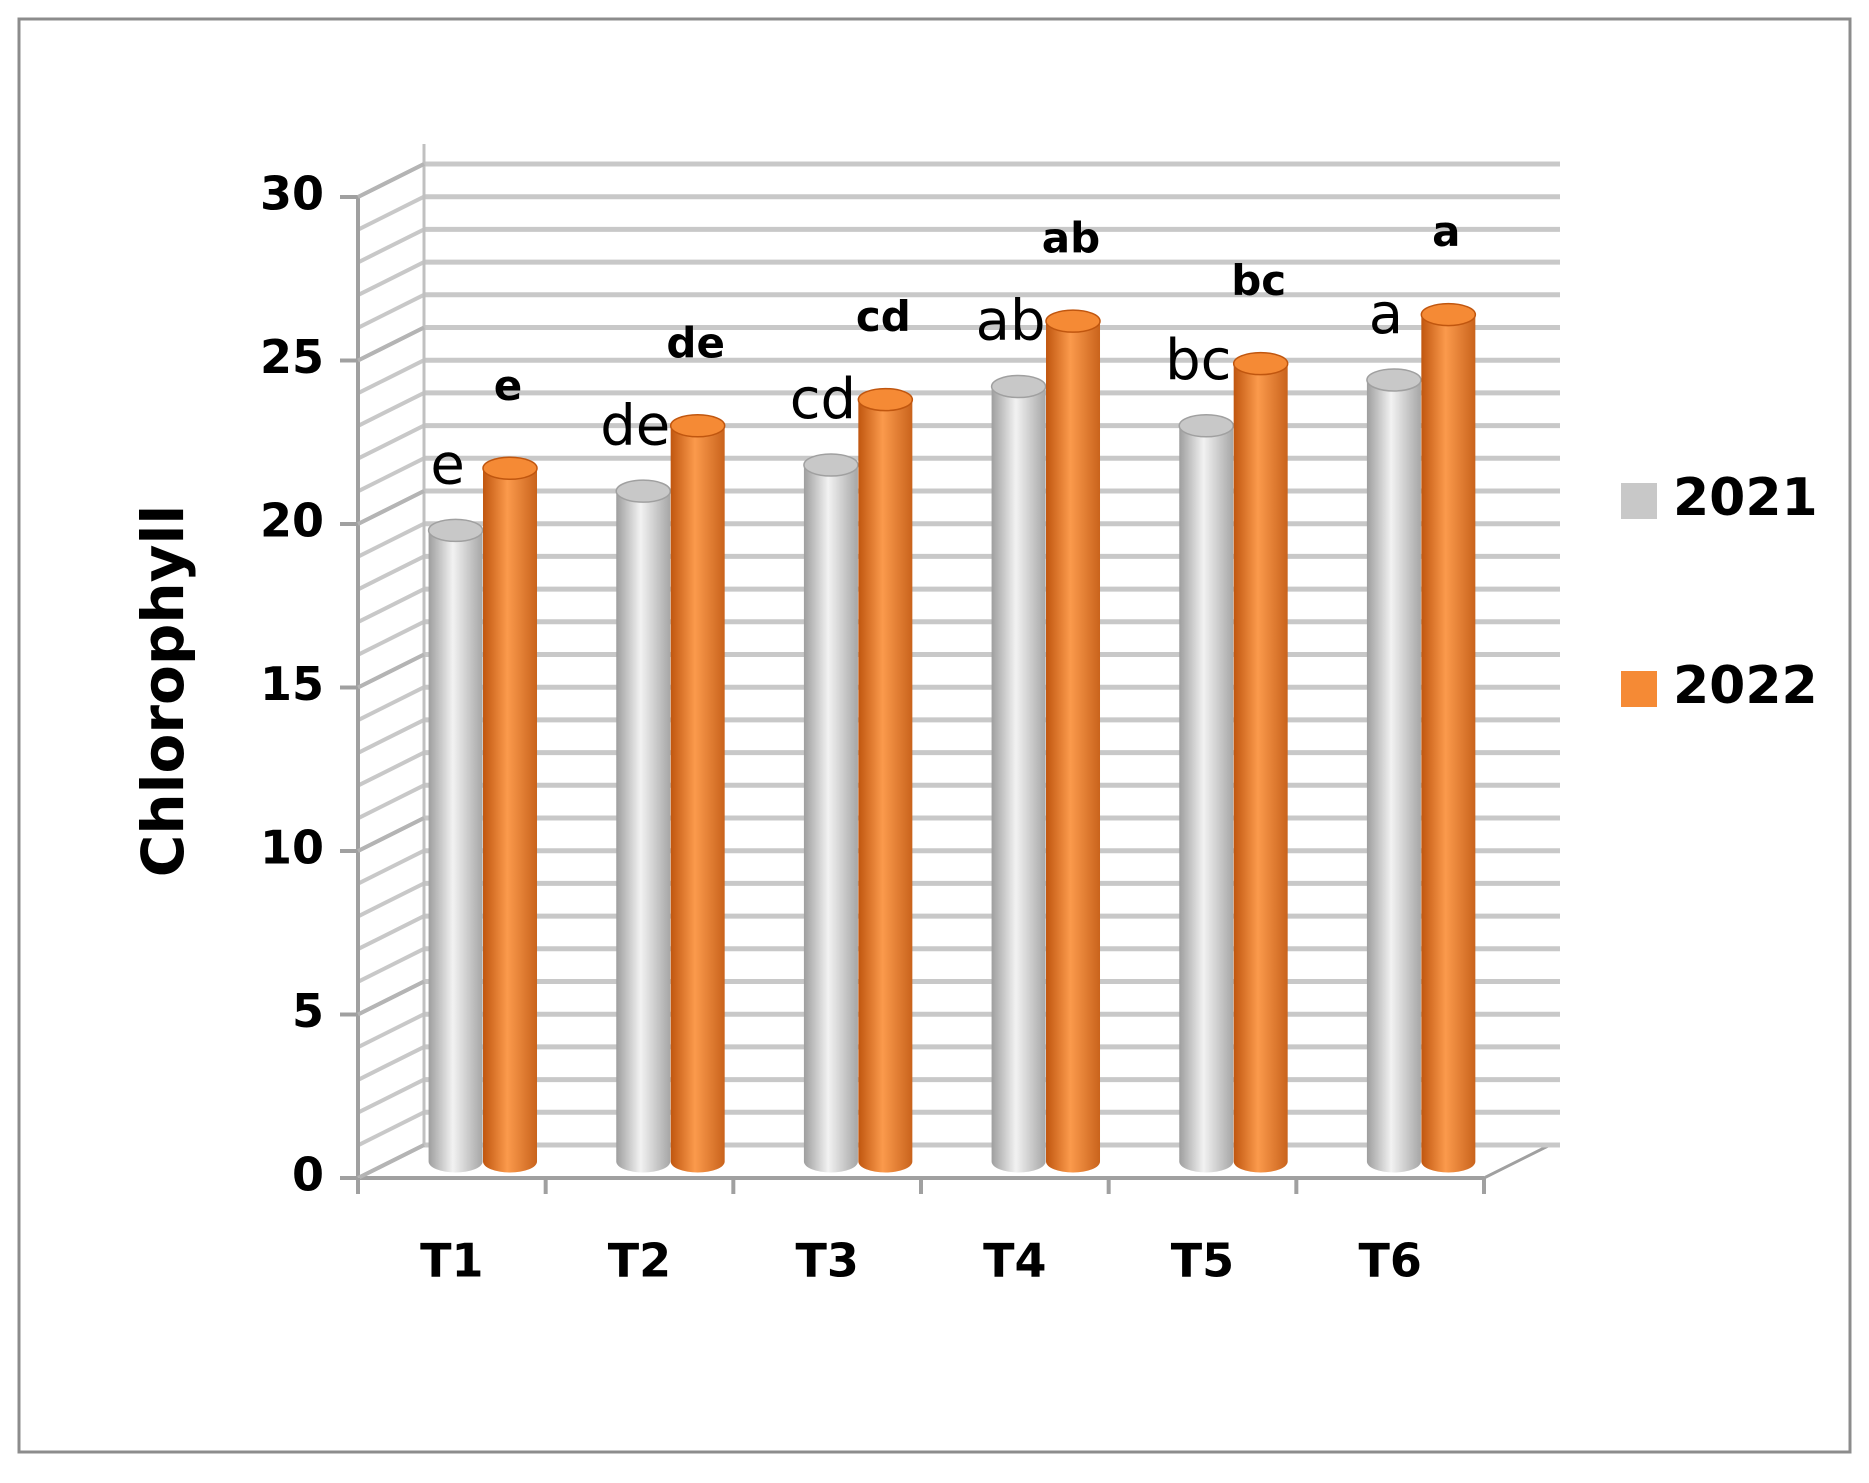 This screenshot has width=1869, height=1483. I want to click on y-tick-label: 25, so click(292, 357).